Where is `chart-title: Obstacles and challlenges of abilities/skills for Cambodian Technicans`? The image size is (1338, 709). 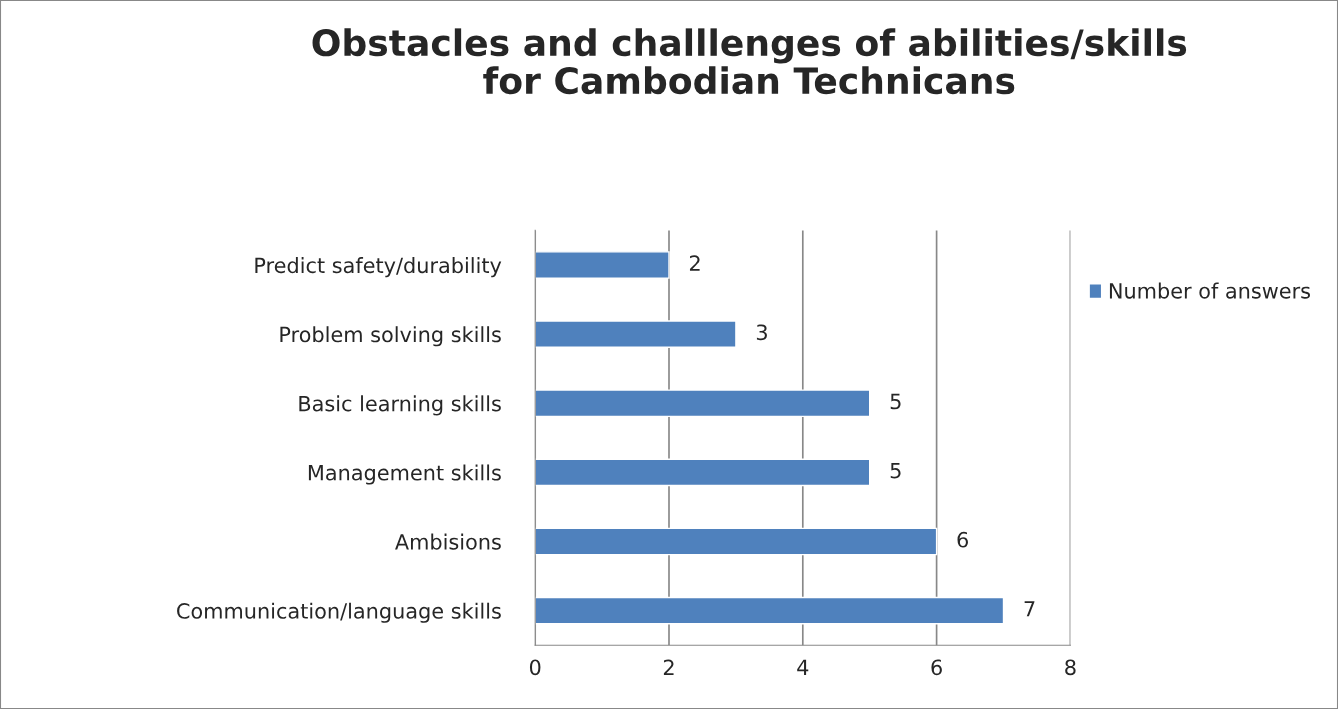 chart-title: Obstacles and challlenges of abilities/skills for Cambodian Technicans is located at coordinates (749, 61).